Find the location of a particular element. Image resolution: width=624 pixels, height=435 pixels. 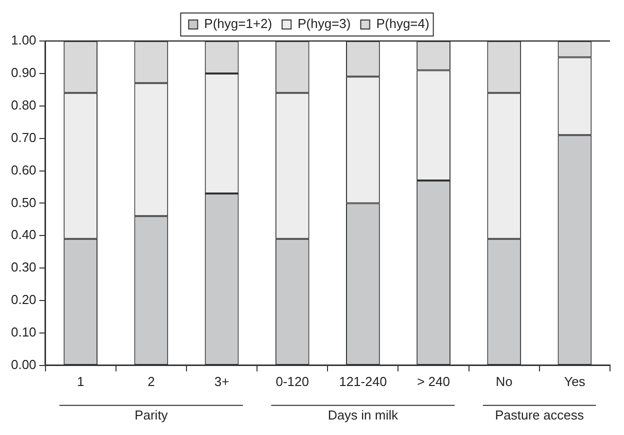

y-tick-label: 0.80 is located at coordinates (23, 104).